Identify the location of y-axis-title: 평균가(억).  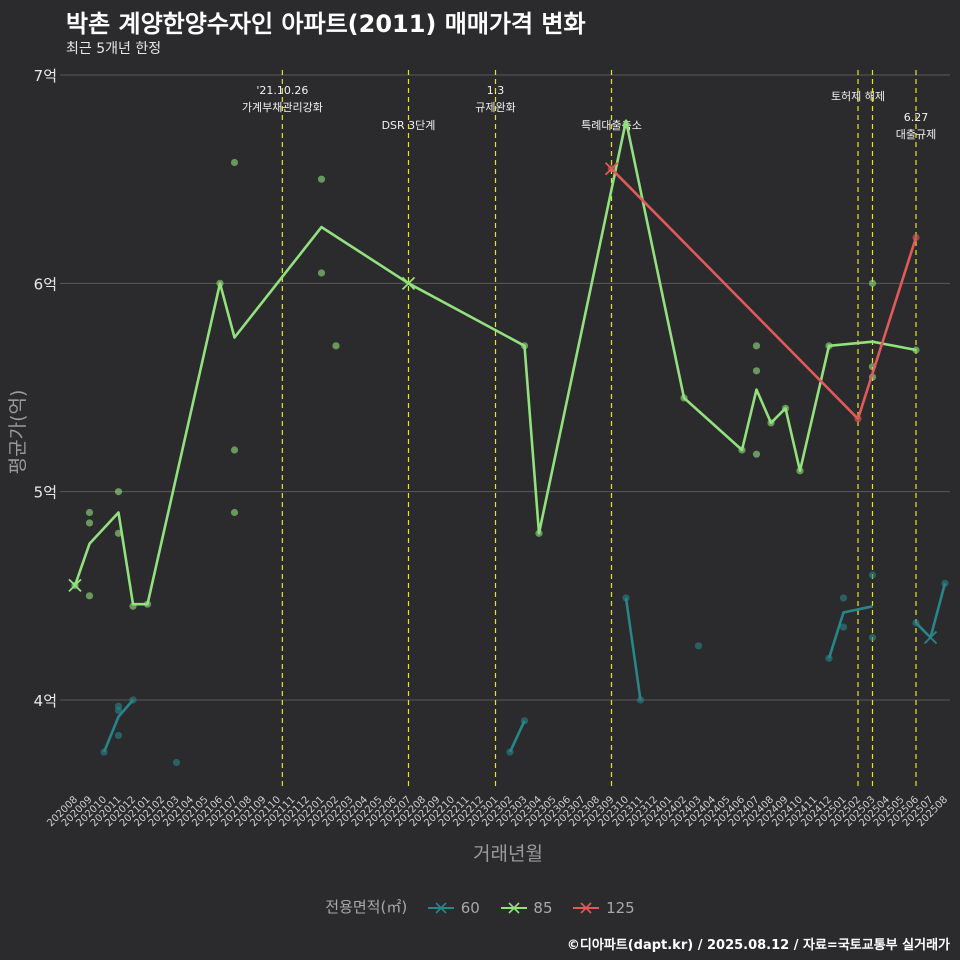
(18, 432).